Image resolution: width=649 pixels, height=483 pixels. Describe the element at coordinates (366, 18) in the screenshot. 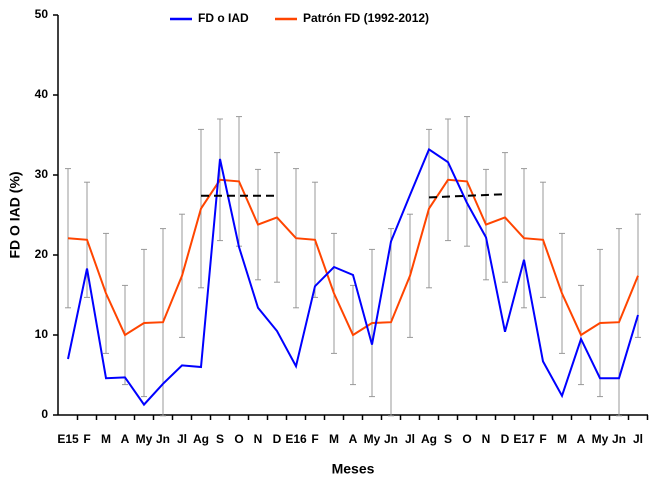

I see `legend-label: Patrón FD (1992-2012)` at that location.